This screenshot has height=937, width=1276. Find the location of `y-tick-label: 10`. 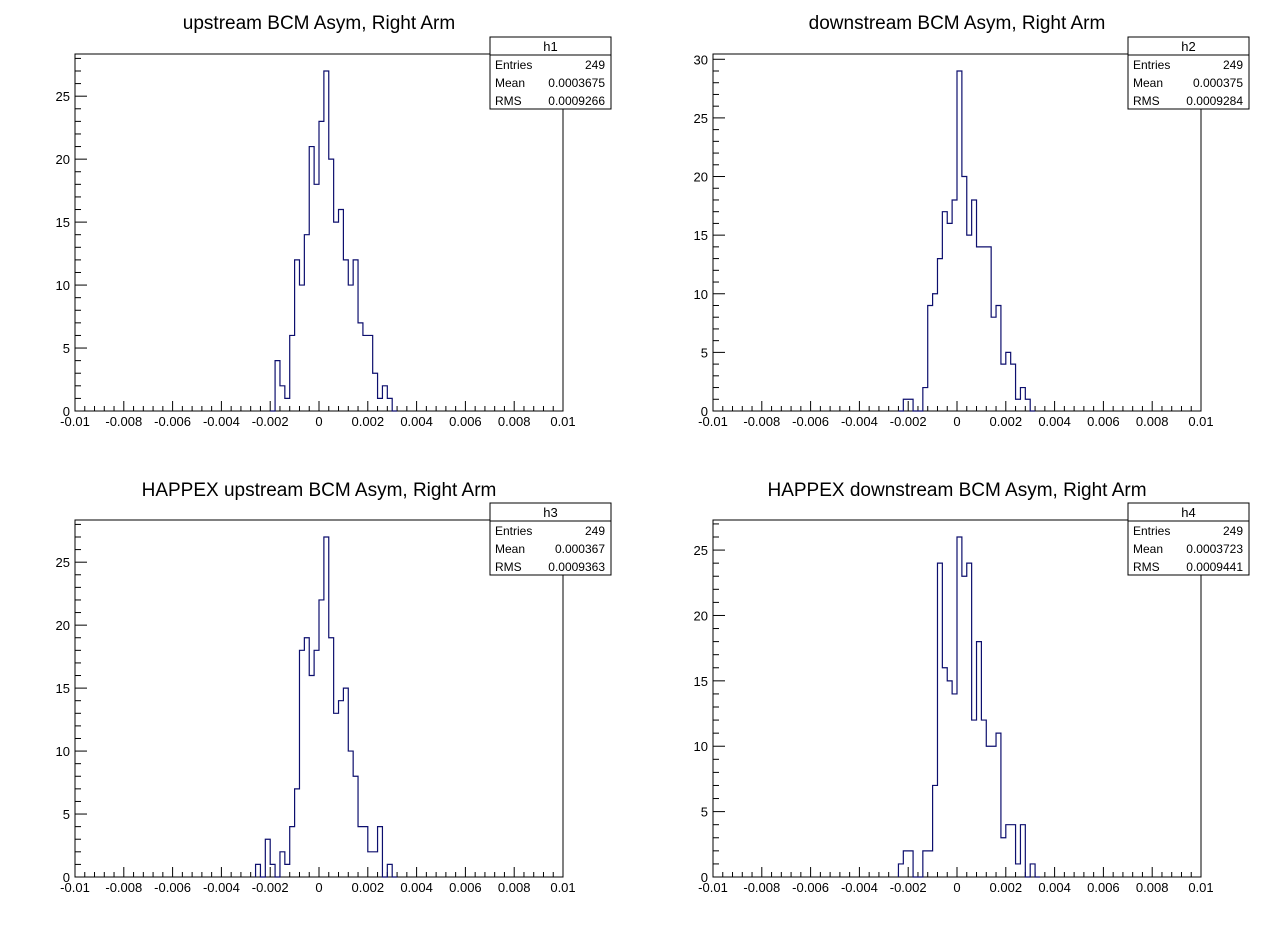

y-tick-label: 10 is located at coordinates (63, 285).